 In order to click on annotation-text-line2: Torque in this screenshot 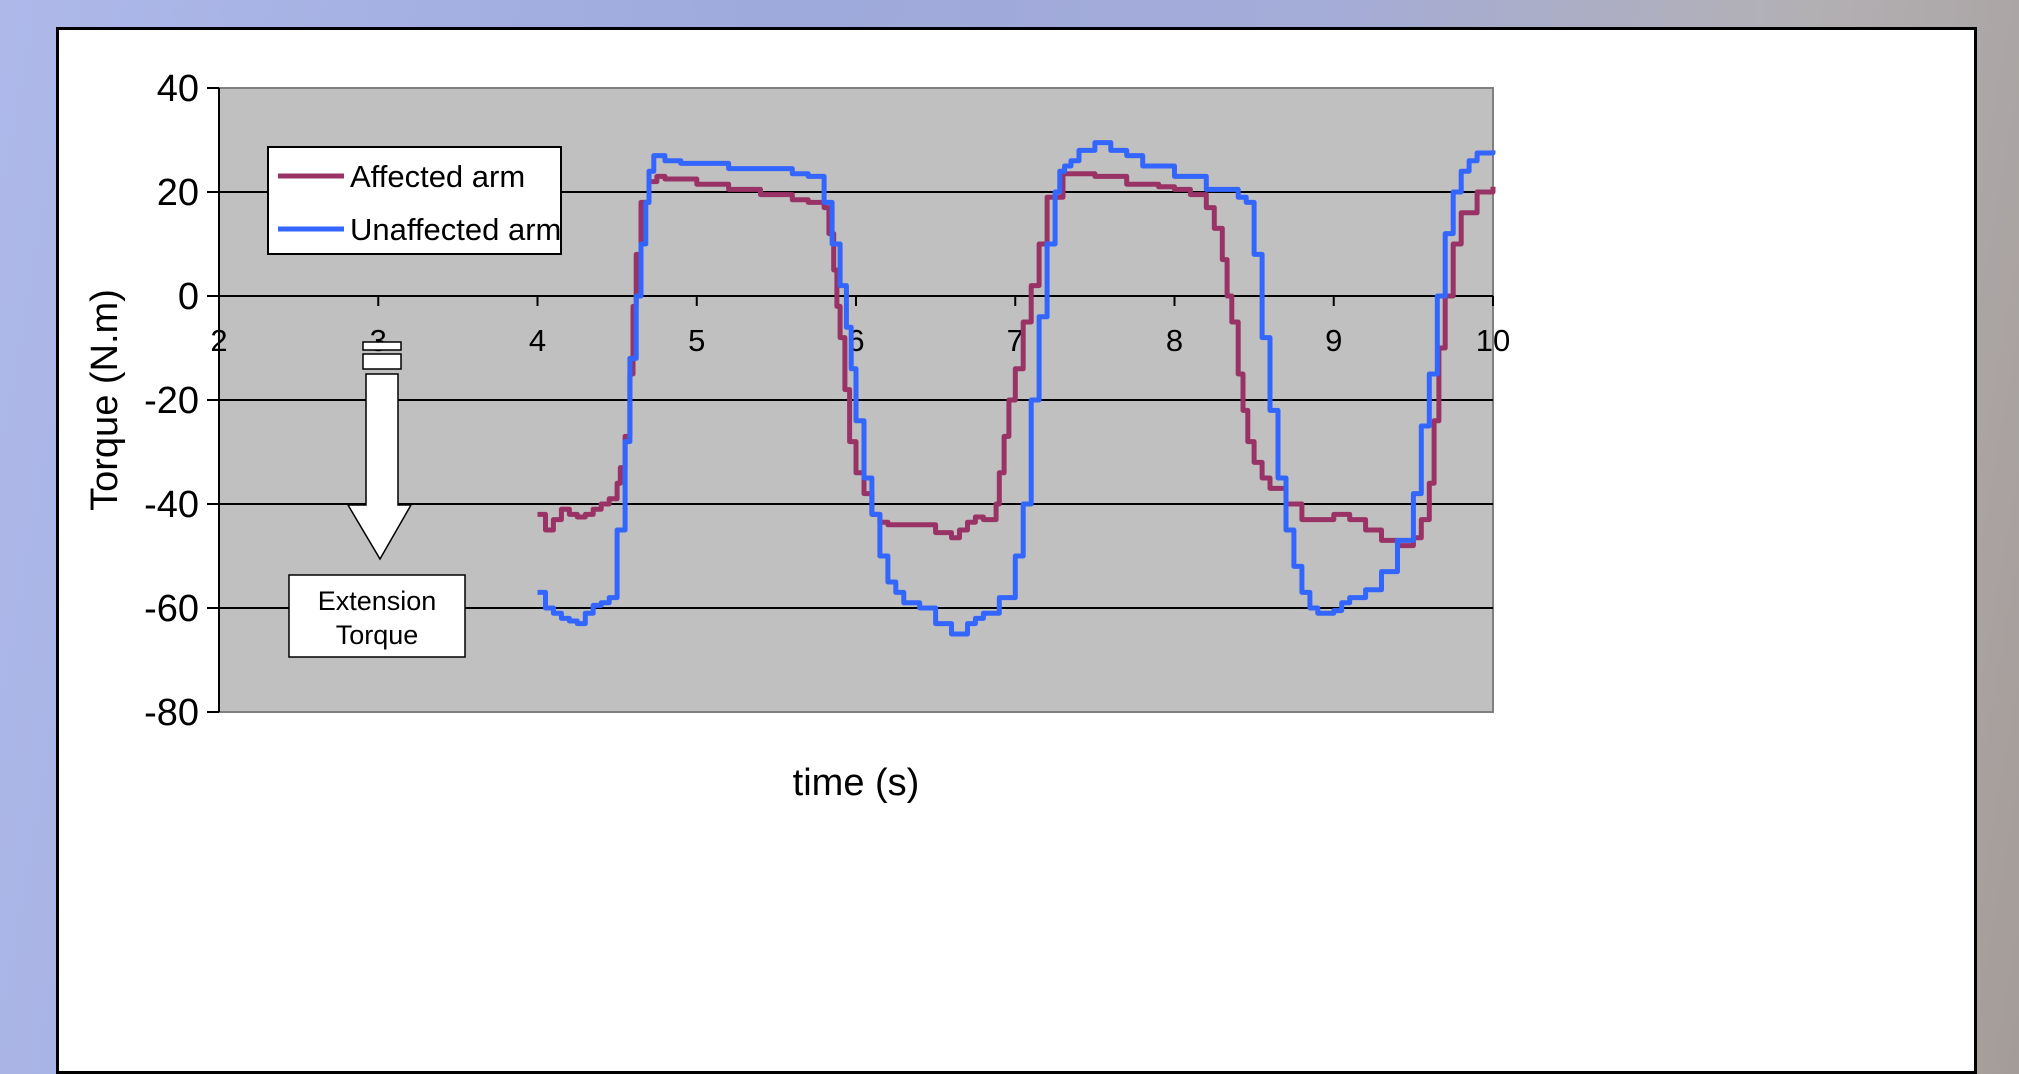, I will do `click(377, 635)`.